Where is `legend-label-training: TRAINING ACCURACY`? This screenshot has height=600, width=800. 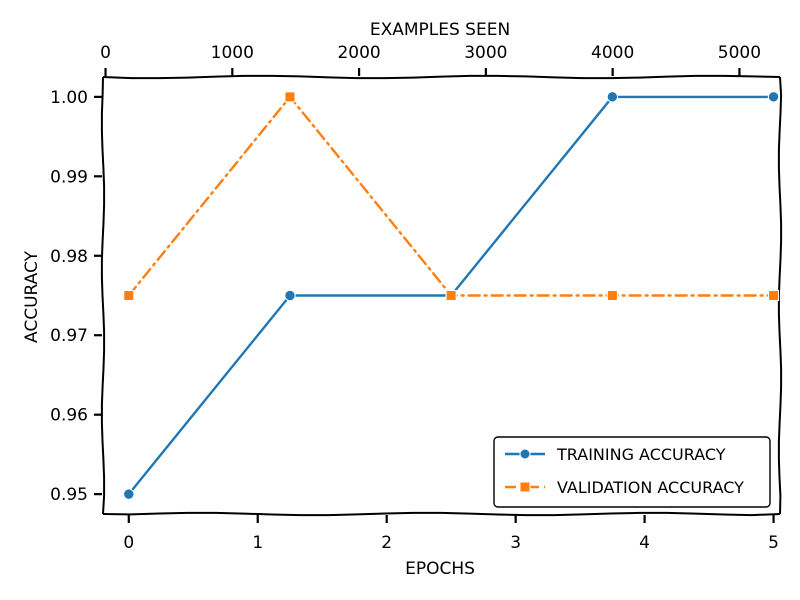
legend-label-training: TRAINING ACCURACY is located at coordinates (641, 454).